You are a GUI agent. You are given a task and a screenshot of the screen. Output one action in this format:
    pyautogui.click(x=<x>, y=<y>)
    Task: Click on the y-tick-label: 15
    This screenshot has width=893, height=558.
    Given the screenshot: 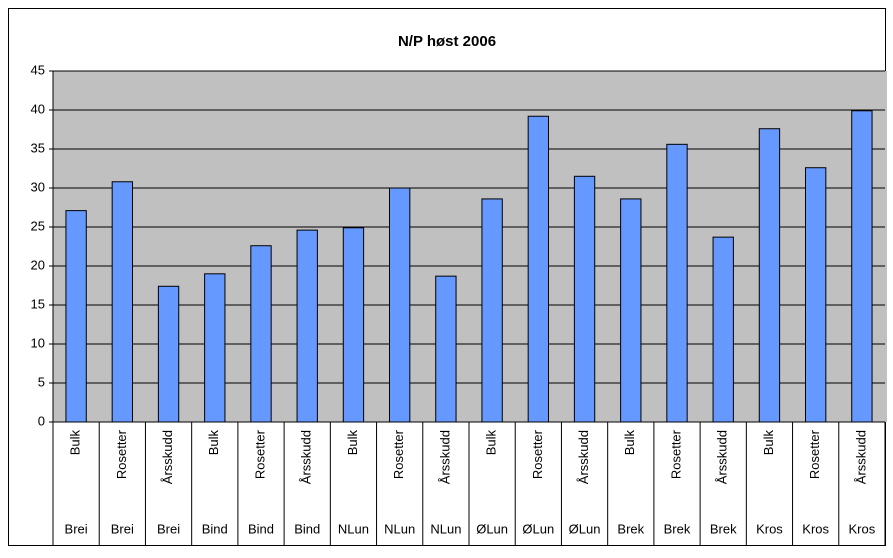 What is the action you would take?
    pyautogui.click(x=38, y=303)
    